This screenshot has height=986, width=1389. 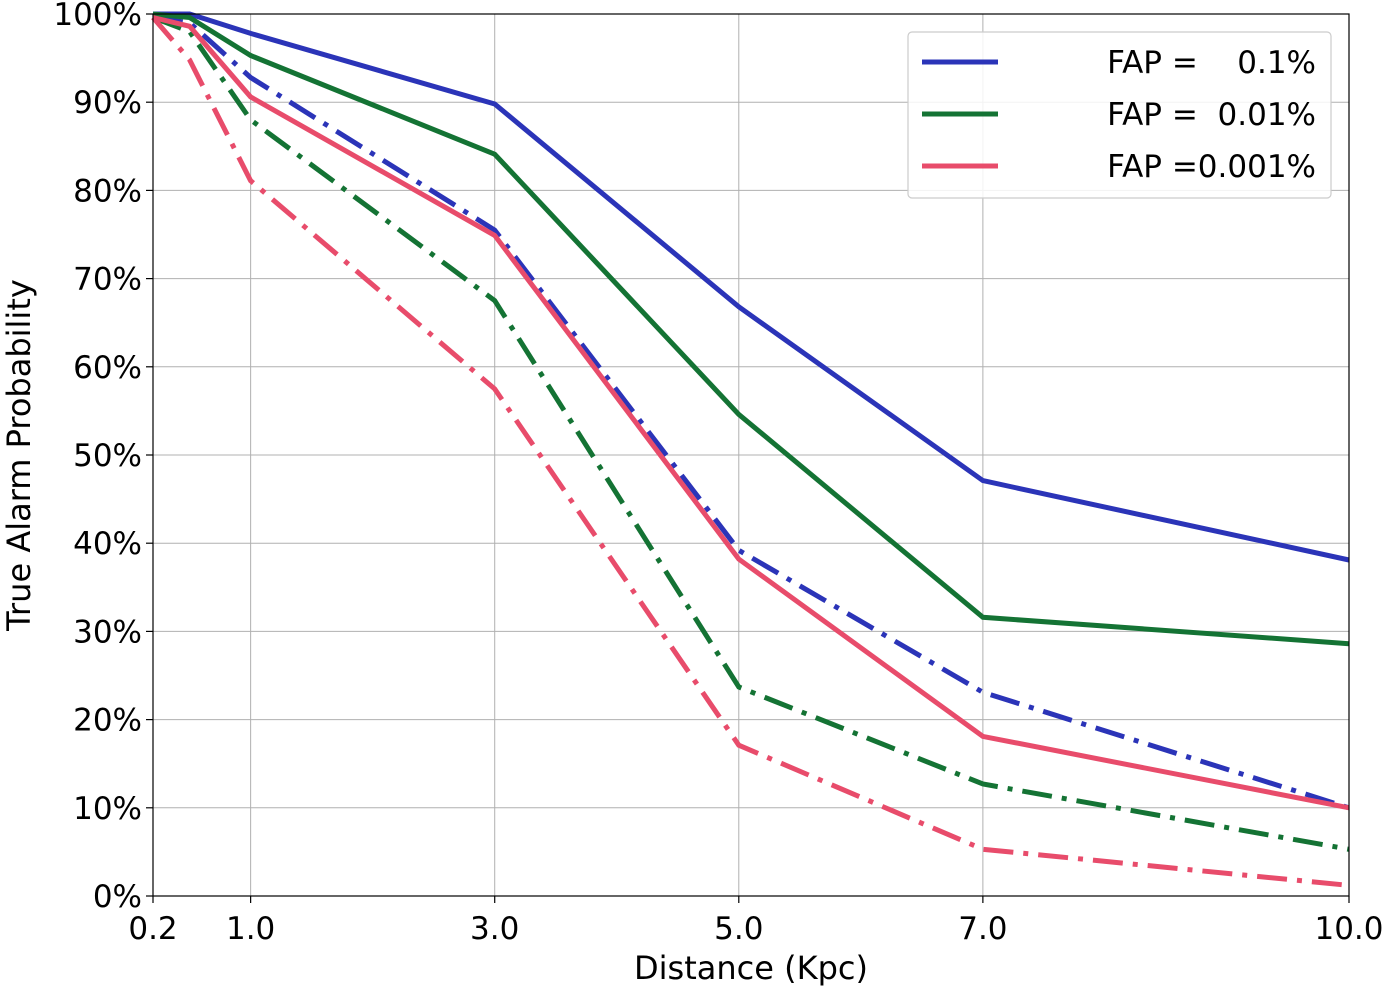 I want to click on y-tick-label: 0%, so click(x=117, y=897).